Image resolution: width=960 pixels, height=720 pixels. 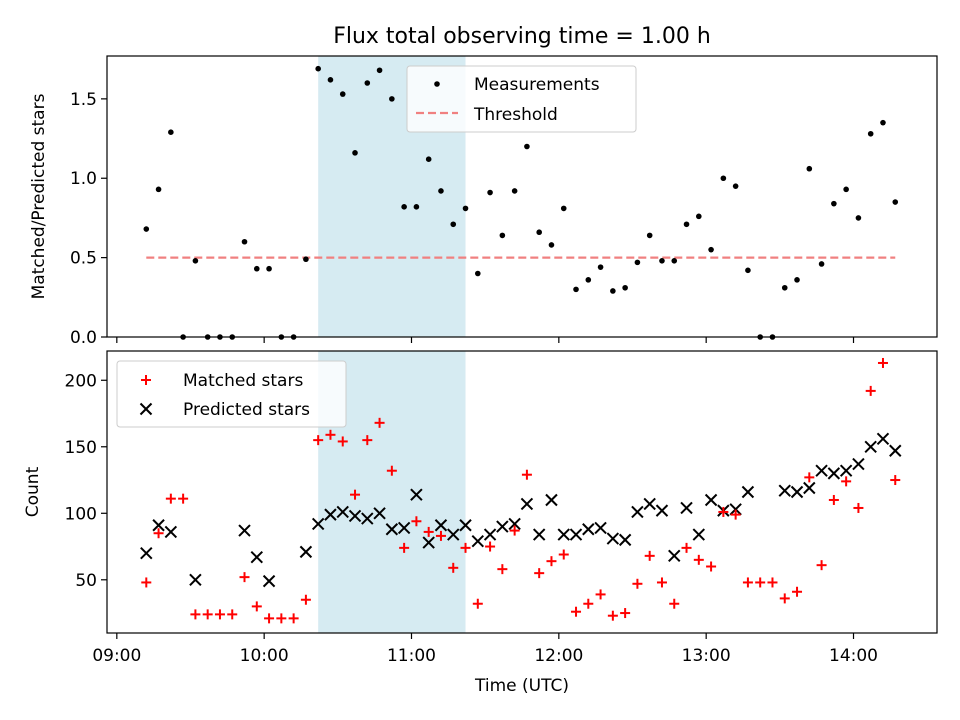 I want to click on measurements-legend-label: Measurements, so click(x=537, y=85).